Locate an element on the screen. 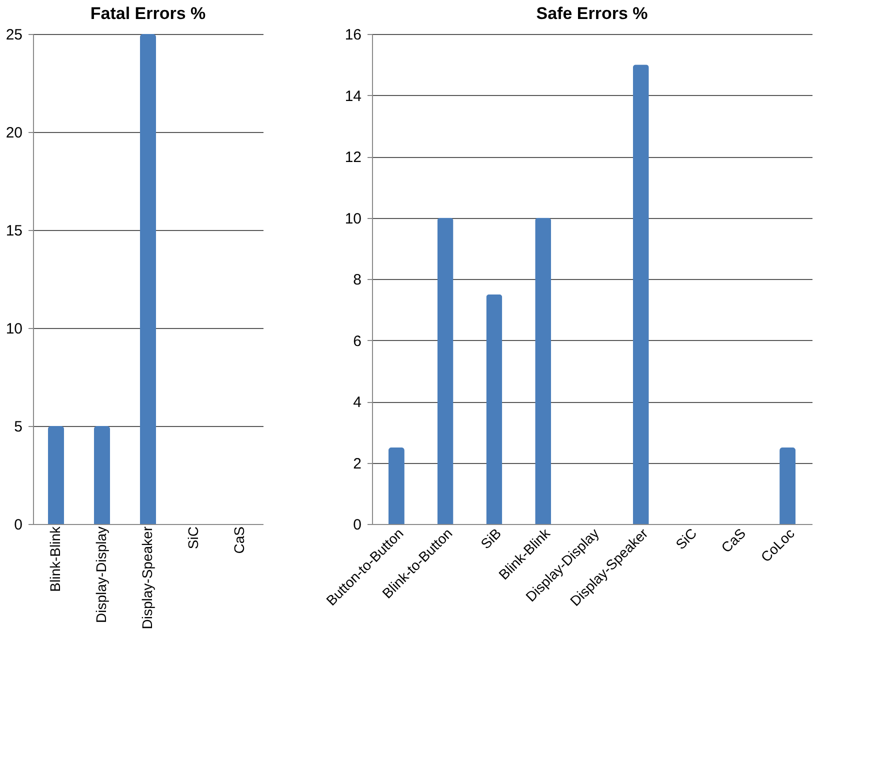 The height and width of the screenshot is (763, 873). y-tick-label: 6 is located at coordinates (357, 341).